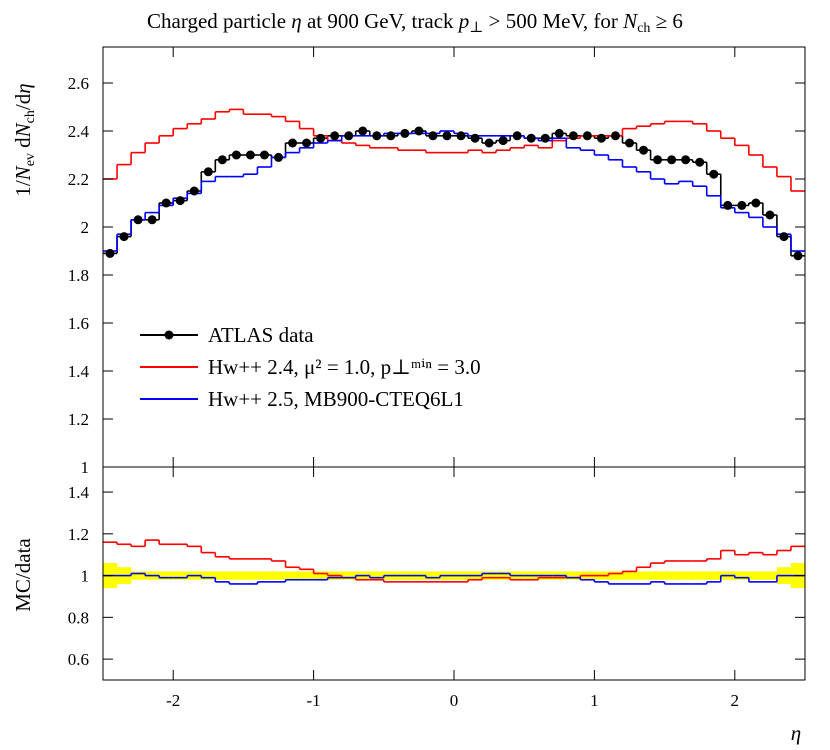 This screenshot has height=750, width=830. Describe the element at coordinates (796, 733) in the screenshot. I see `x-axis-label: η` at that location.